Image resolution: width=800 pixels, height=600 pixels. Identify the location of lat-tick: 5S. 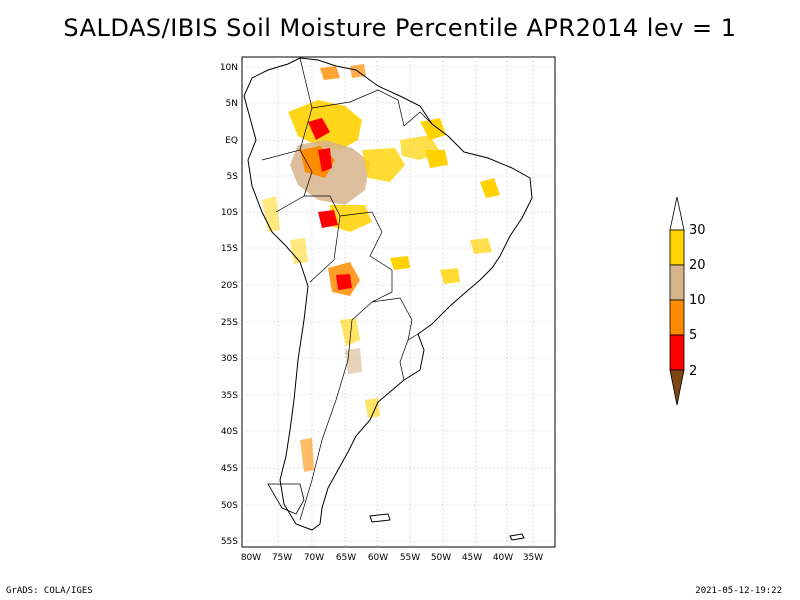
(233, 177).